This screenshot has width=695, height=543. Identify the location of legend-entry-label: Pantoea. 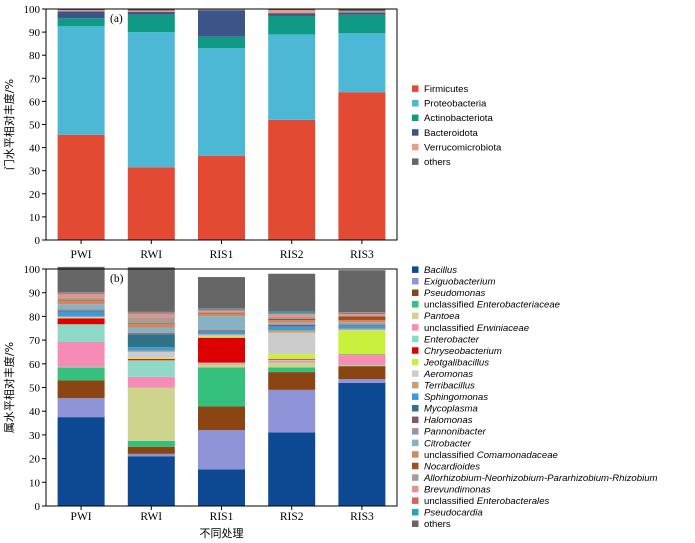
(442, 316).